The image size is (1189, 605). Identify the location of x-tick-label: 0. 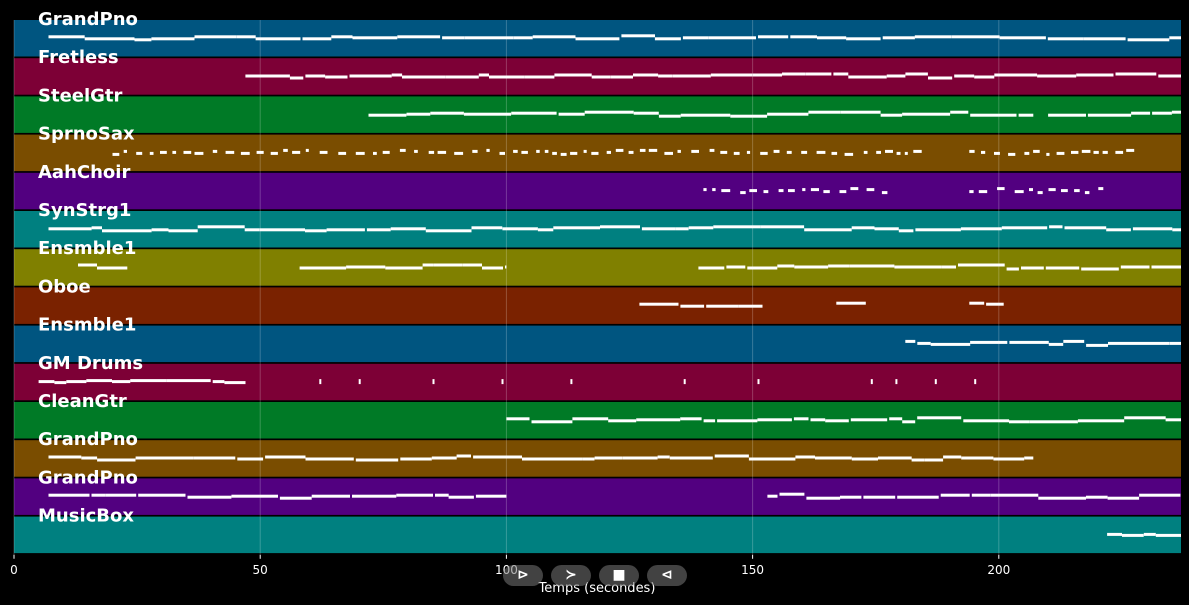
(14, 570).